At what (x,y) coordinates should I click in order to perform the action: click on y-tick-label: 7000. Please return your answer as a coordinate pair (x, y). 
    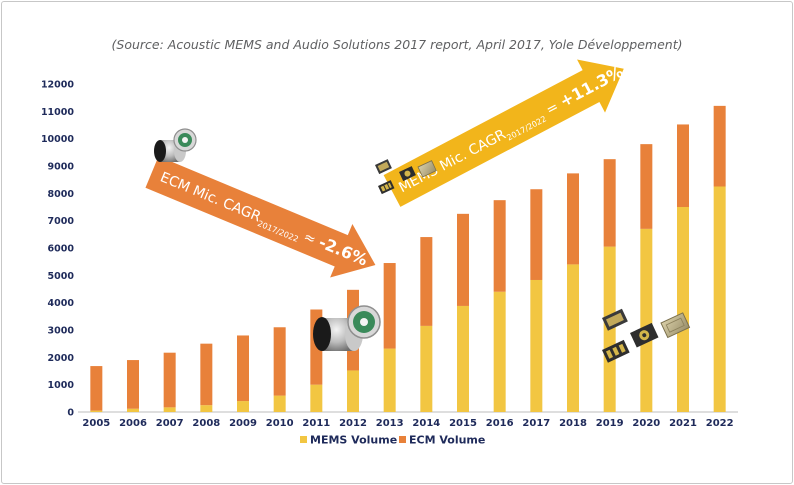
    Looking at the image, I should click on (61, 221).